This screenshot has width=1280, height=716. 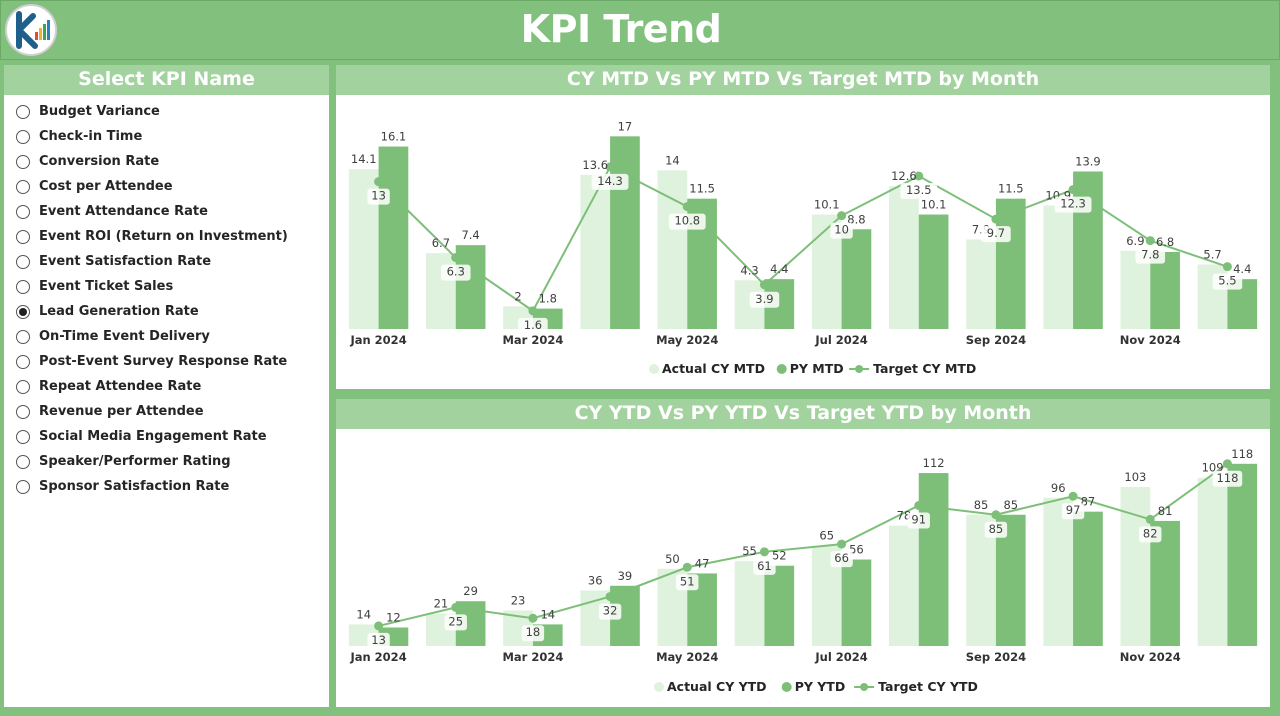 I want to click on data-label-target: 10, so click(x=841, y=230).